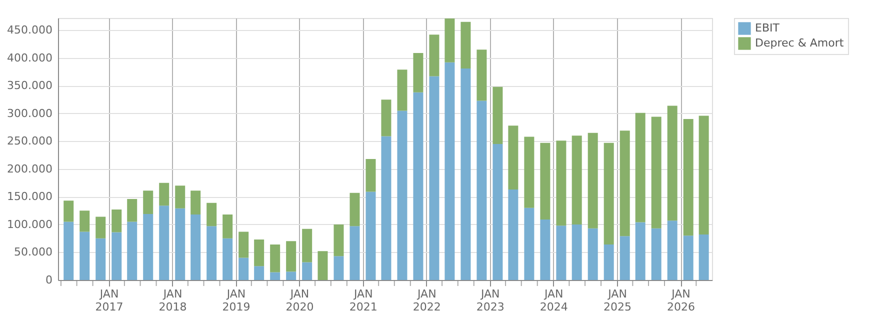 This screenshot has width=876, height=313. I want to click on x-tick-label: JAN 2020, so click(300, 300).